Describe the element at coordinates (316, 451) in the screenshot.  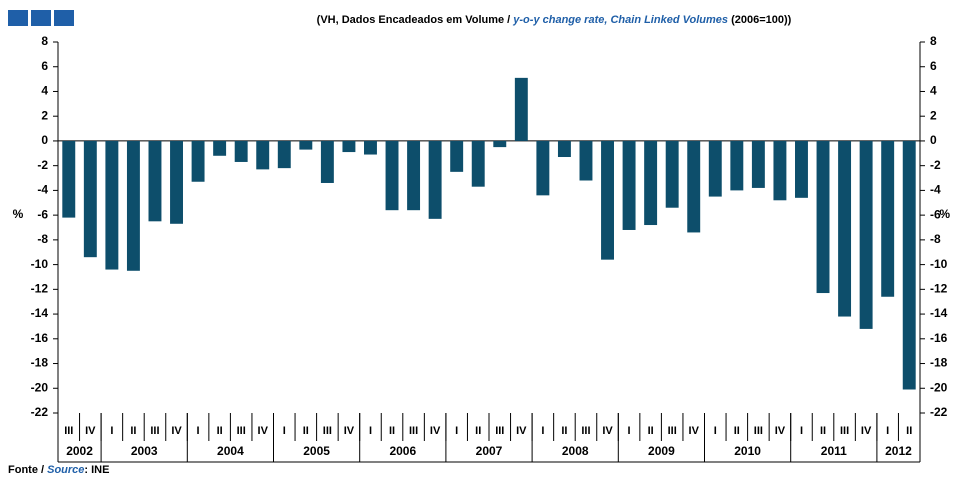
I see `year-label: 2005` at that location.